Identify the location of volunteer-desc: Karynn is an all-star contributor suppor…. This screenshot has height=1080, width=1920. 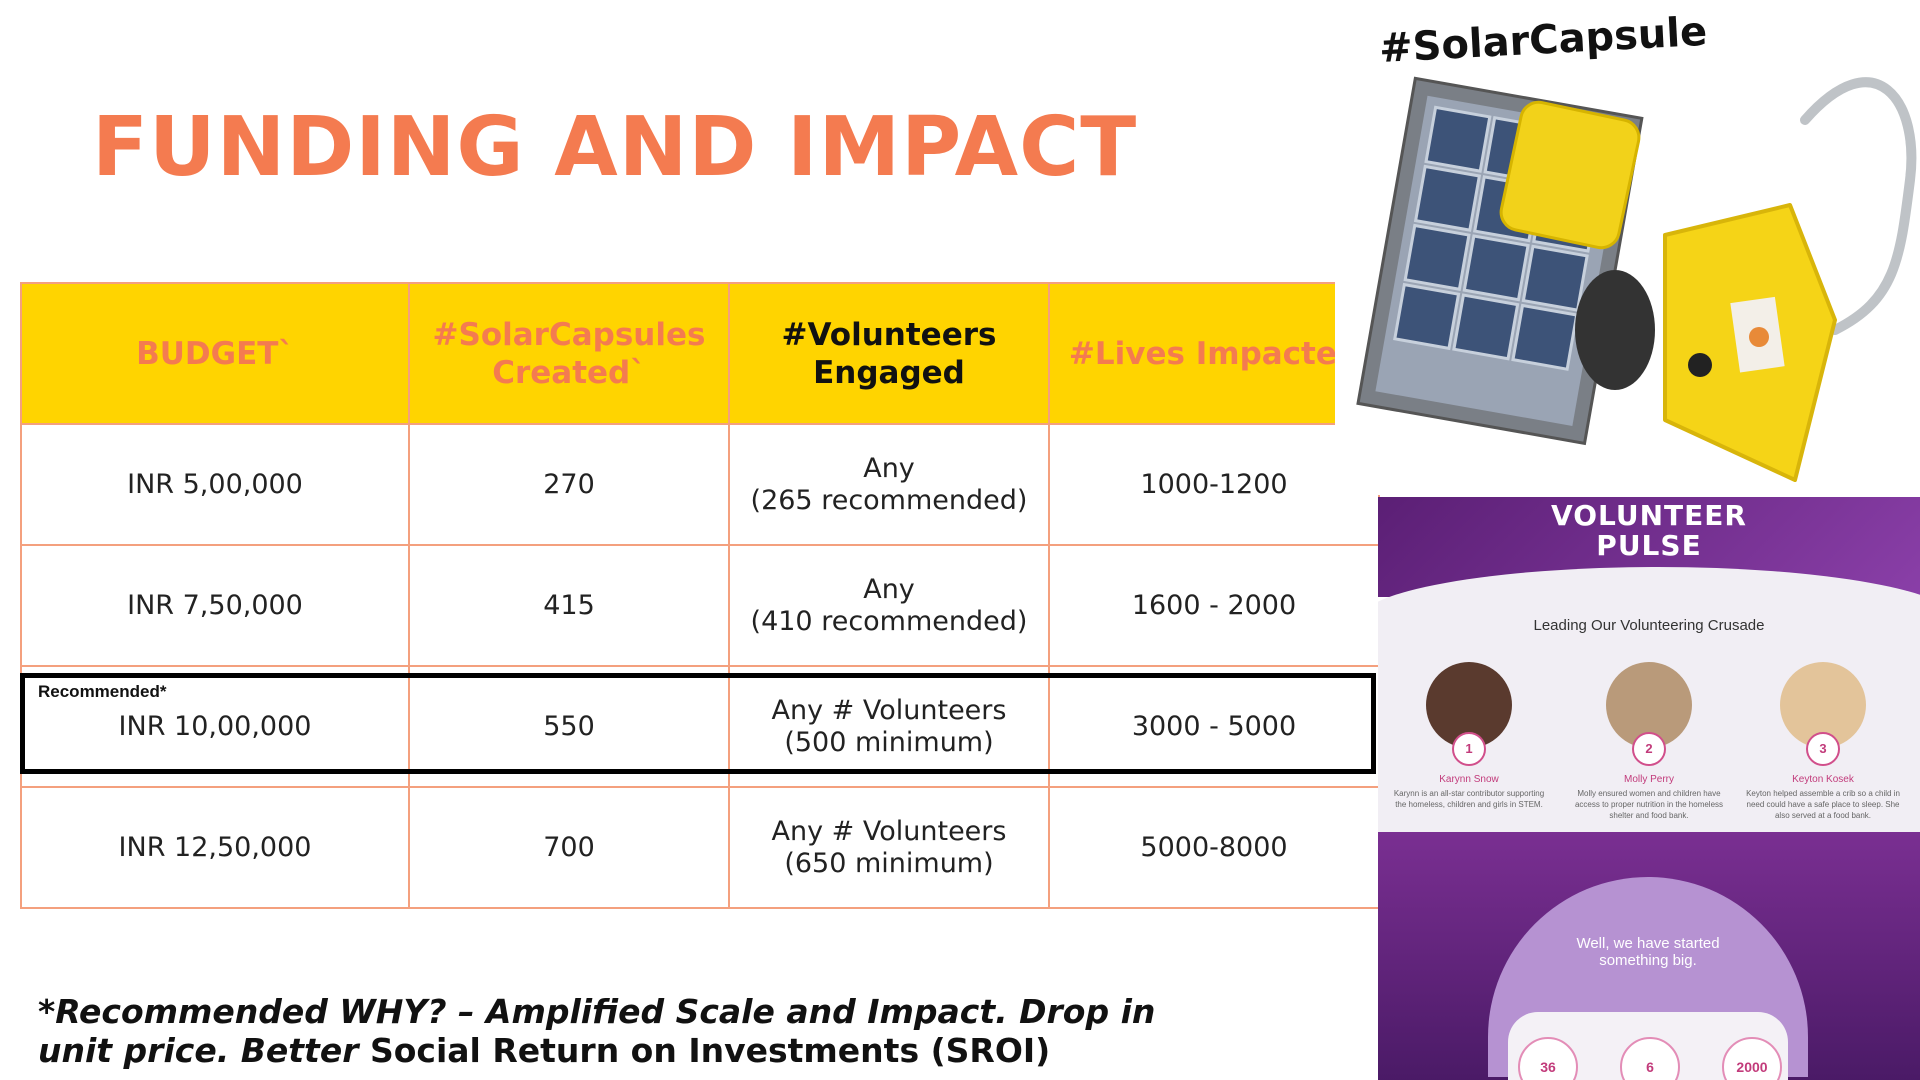
(1469, 799).